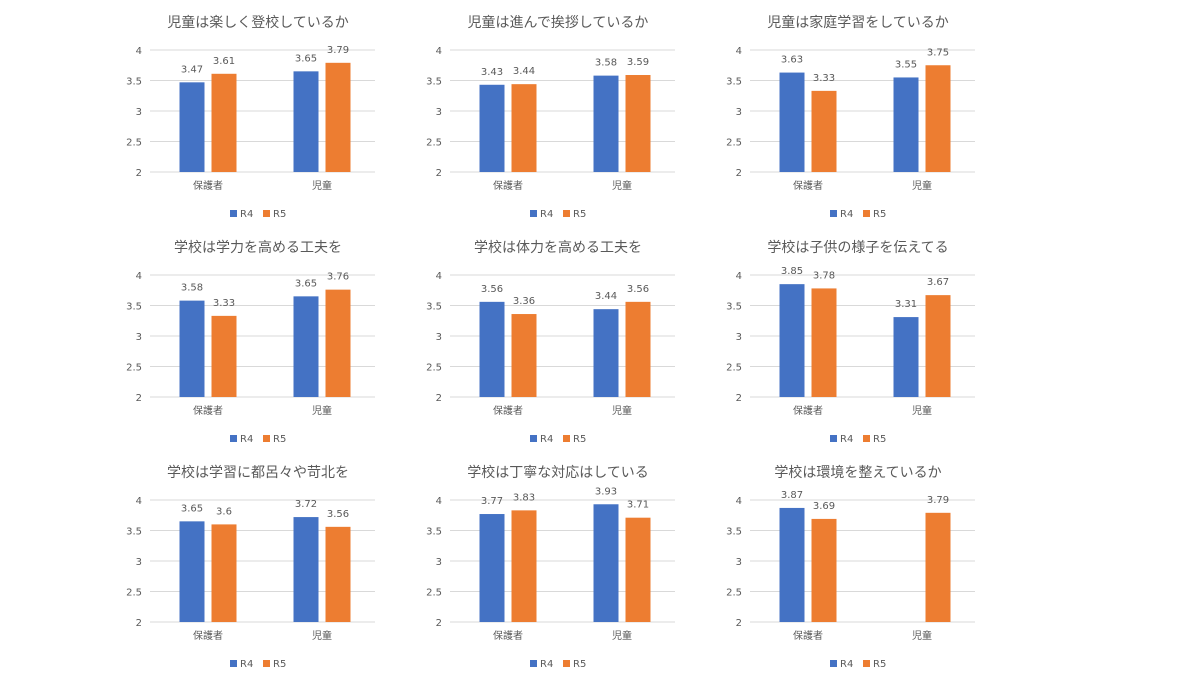 The height and width of the screenshot is (675, 1200). What do you see at coordinates (938, 282) in the screenshot?
I see `data-label: 3.67` at bounding box center [938, 282].